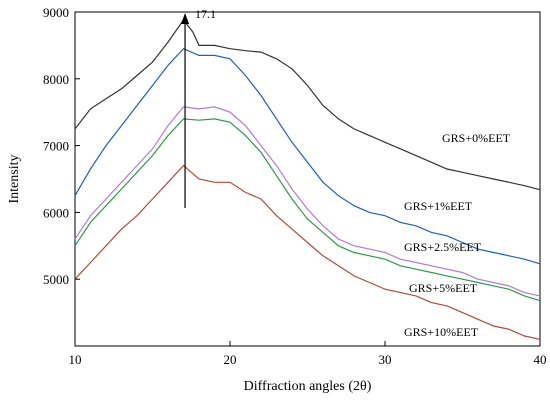 The height and width of the screenshot is (402, 550). I want to click on x-tick-label: 10, so click(75, 359).